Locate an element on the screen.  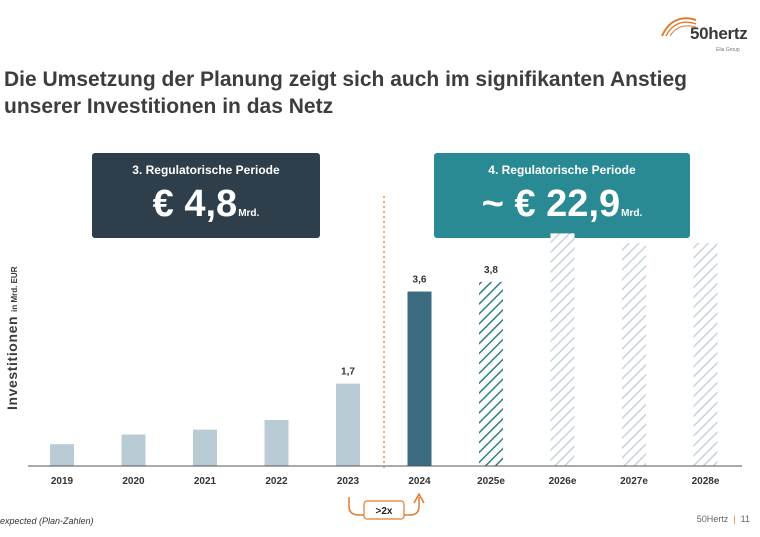
period-4-box: 4. Regulatorische Periode ~ € 22,9Mrd. is located at coordinates (562, 195).